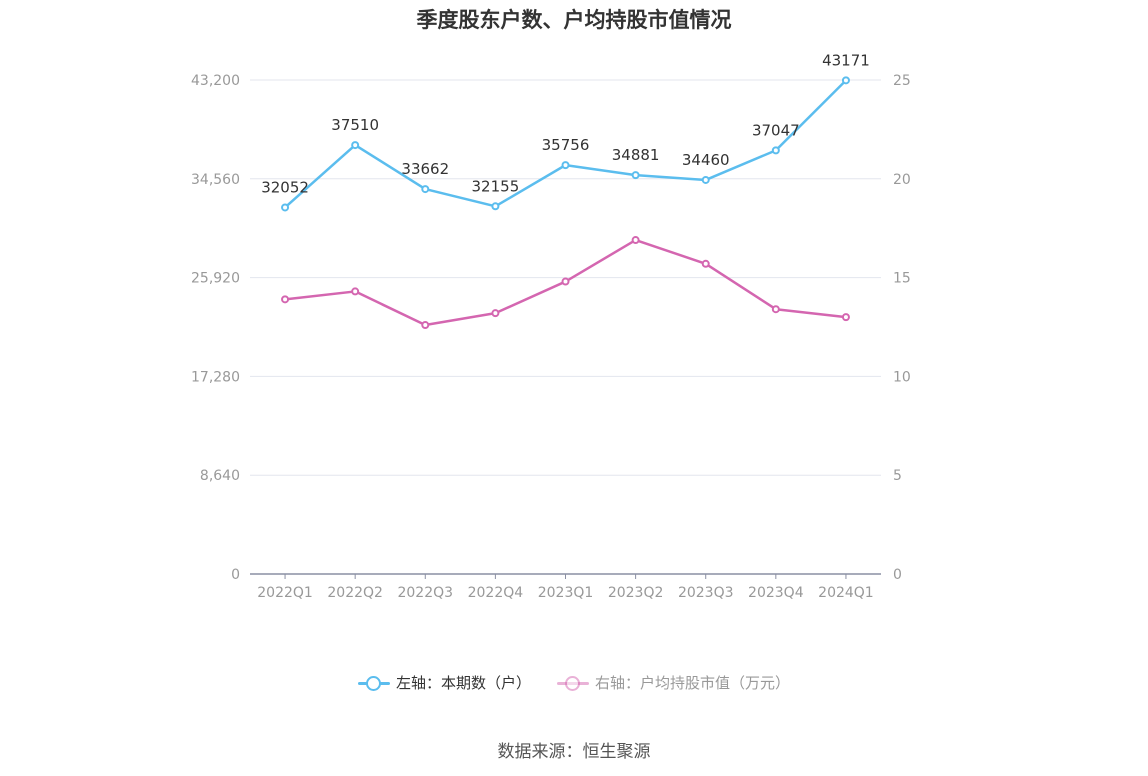 This screenshot has height=776, width=1148. I want to click on y-right-tick-label: 5, so click(897, 476).